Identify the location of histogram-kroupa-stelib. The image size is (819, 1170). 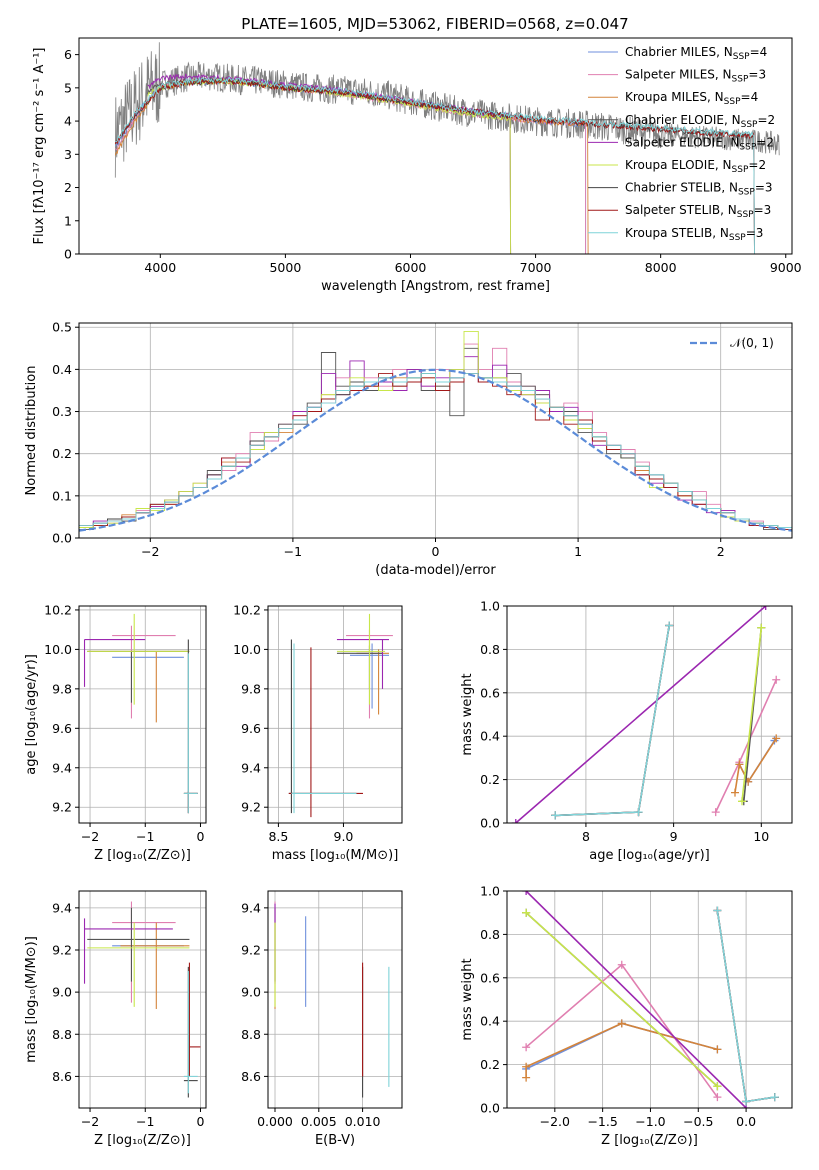
(435, 455).